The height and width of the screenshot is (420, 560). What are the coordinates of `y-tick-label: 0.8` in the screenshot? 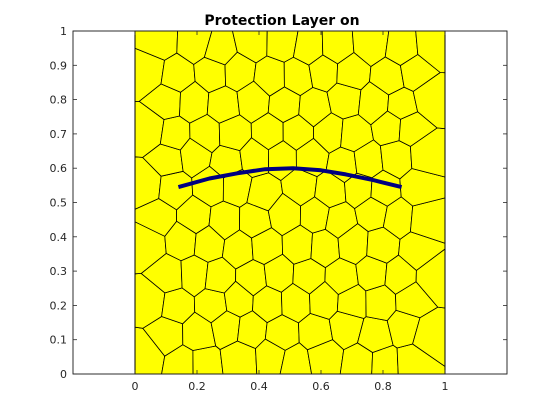 It's located at (59, 100).